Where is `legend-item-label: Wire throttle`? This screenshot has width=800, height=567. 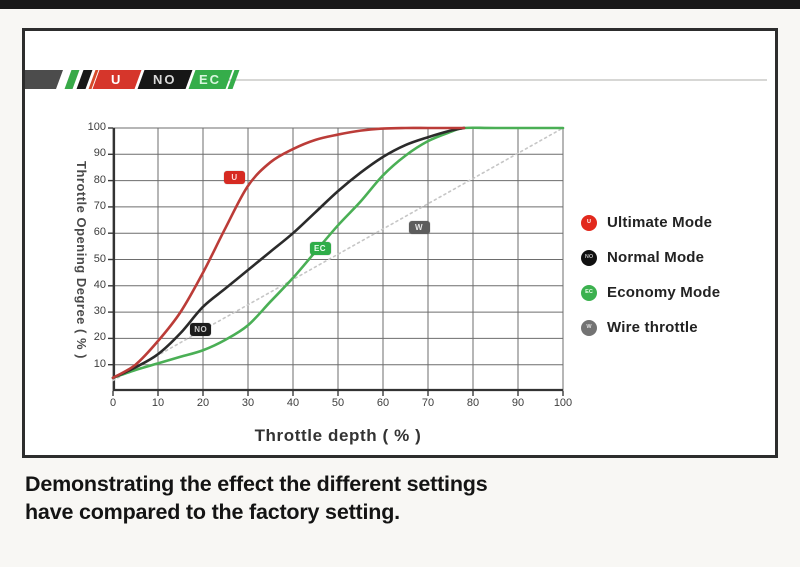 legend-item-label: Wire throttle is located at coordinates (652, 327).